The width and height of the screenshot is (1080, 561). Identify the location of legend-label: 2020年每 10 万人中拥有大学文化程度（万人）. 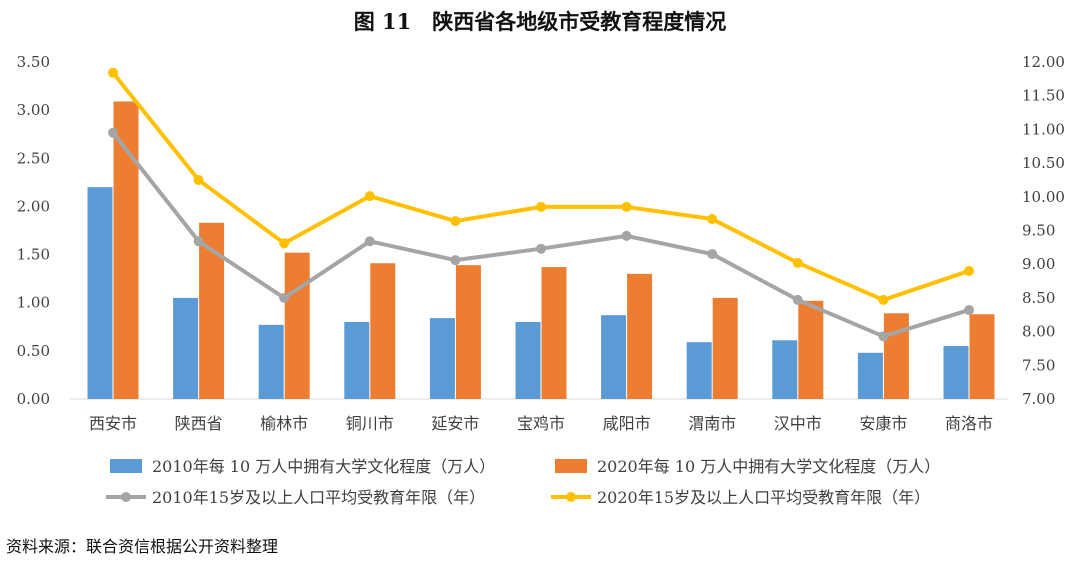
(768, 466).